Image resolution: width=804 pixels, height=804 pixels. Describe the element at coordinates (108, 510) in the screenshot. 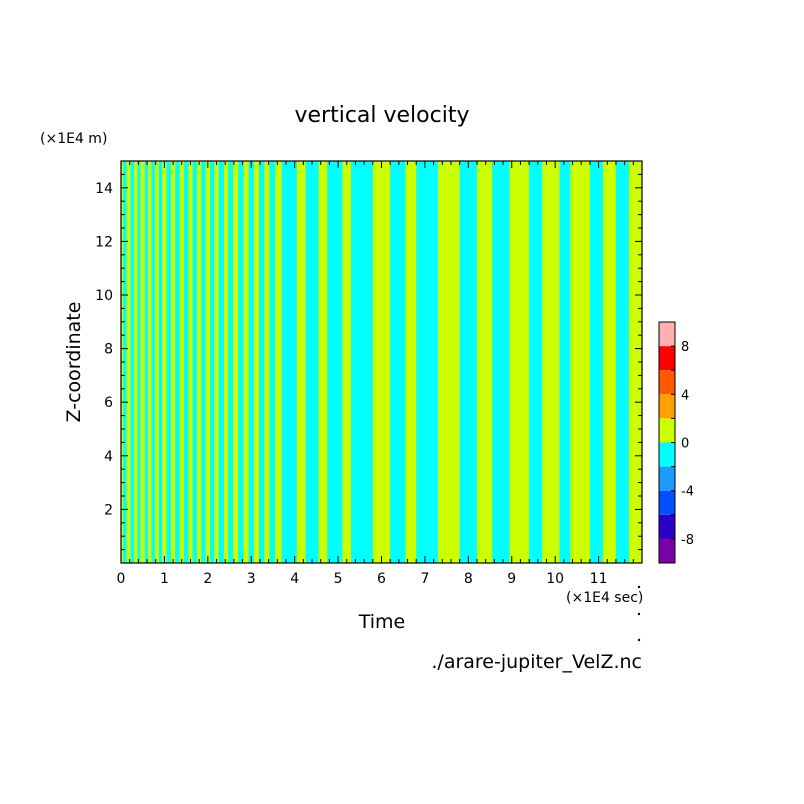

I see `y-tick-label: 2` at that location.